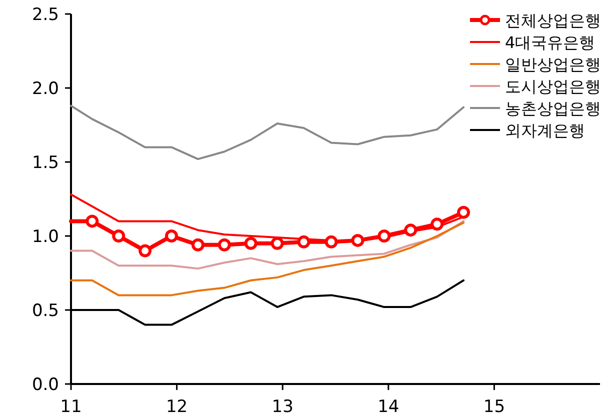 The width and height of the screenshot is (608, 414). Describe the element at coordinates (71, 405) in the screenshot. I see `x-tick-label: 11` at that location.